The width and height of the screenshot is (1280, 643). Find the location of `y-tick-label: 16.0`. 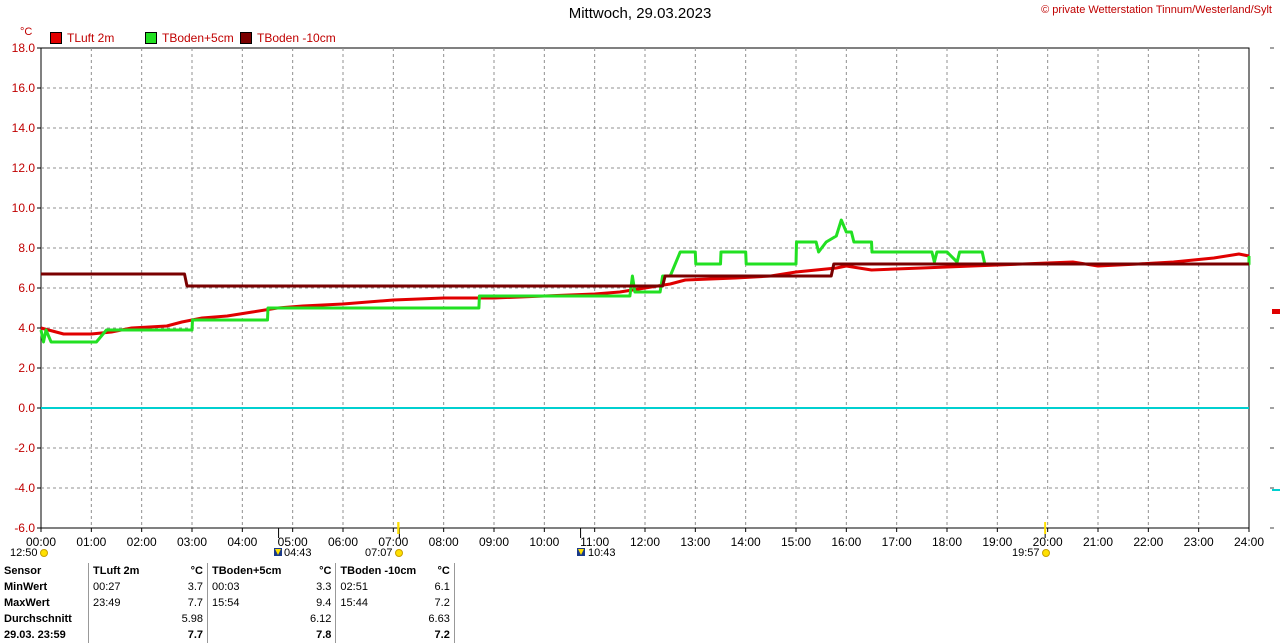

y-tick-label: 16.0 is located at coordinates (24, 88).